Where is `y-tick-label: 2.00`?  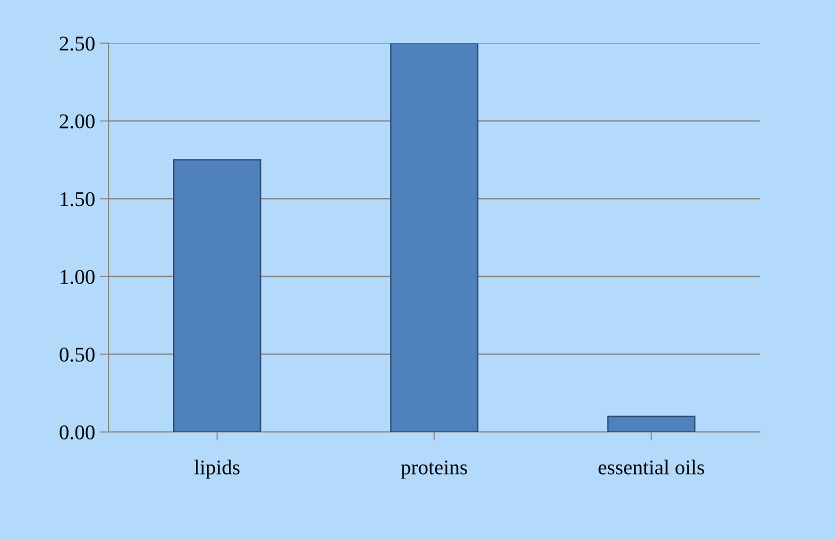
y-tick-label: 2.00 is located at coordinates (77, 121).